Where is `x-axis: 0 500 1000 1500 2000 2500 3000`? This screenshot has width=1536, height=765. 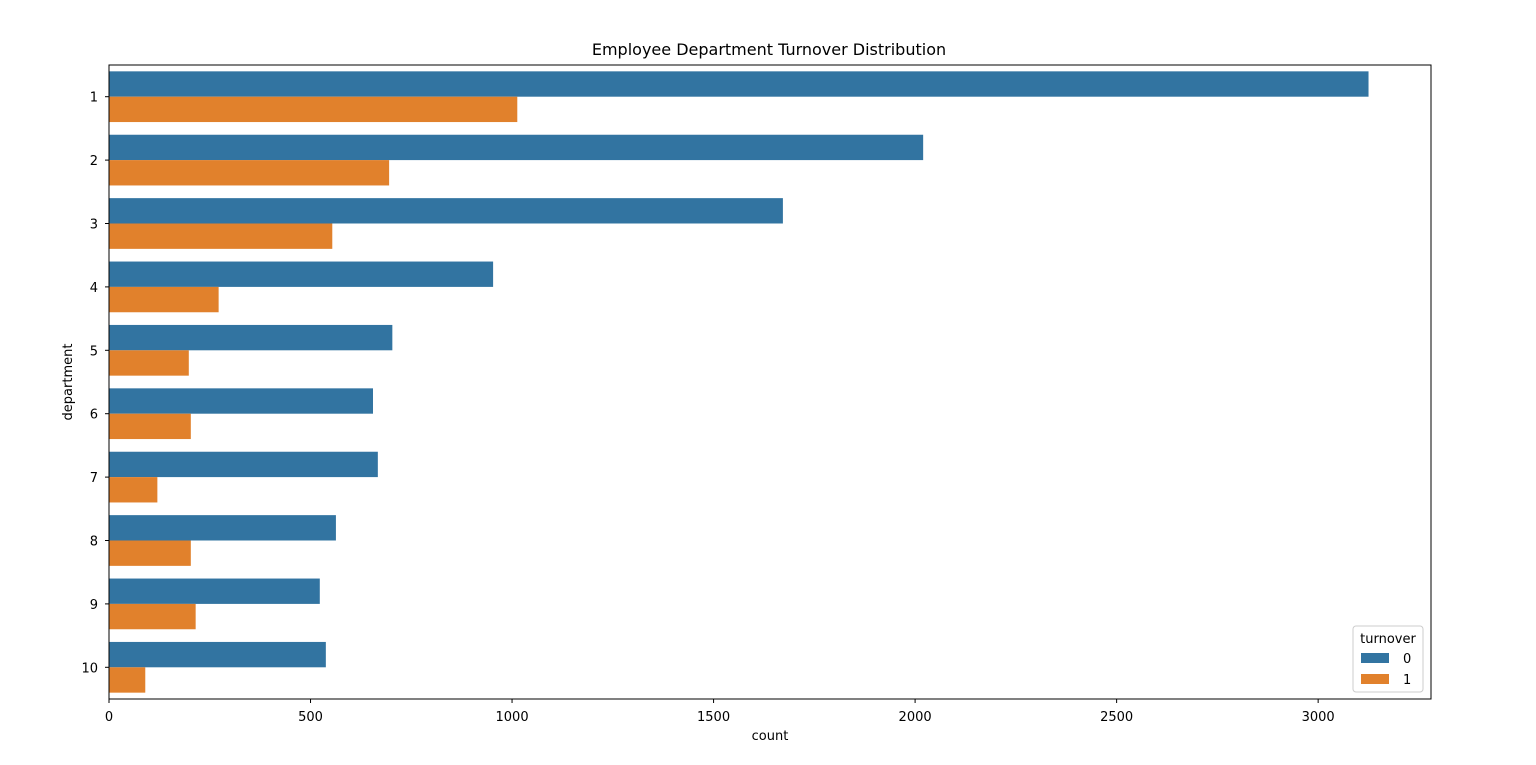
x-axis: 0 500 1000 1500 2000 2500 3000 is located at coordinates (720, 712).